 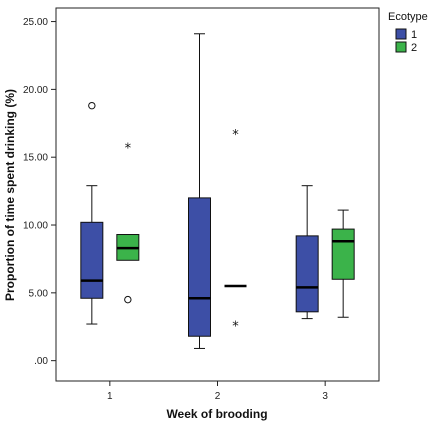 What do you see at coordinates (414, 35) in the screenshot?
I see `legend-label-ecotype-1: 1` at bounding box center [414, 35].